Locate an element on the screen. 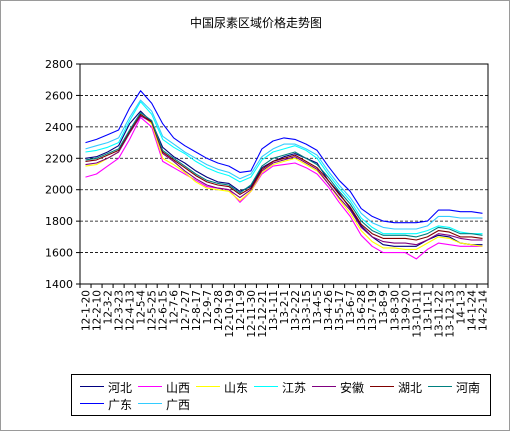 The image size is (510, 432). x-tick-label: 12-1-20 is located at coordinates (87, 310).